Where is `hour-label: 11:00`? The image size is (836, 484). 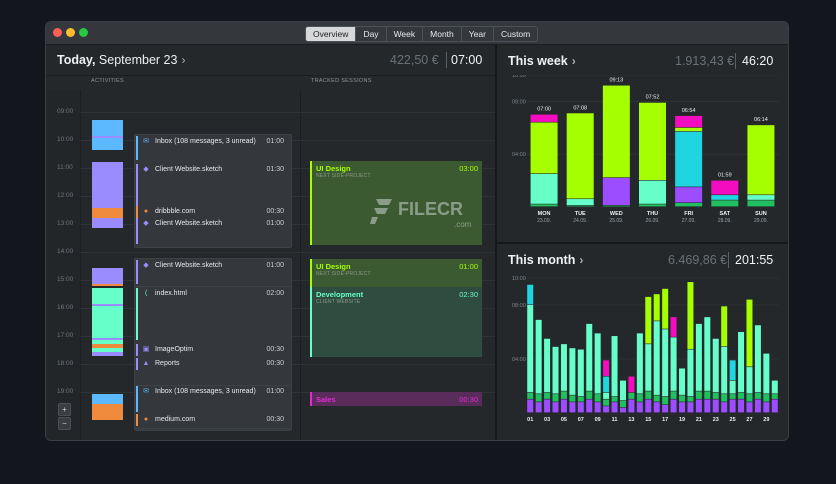 hour-label: 11:00 is located at coordinates (65, 167).